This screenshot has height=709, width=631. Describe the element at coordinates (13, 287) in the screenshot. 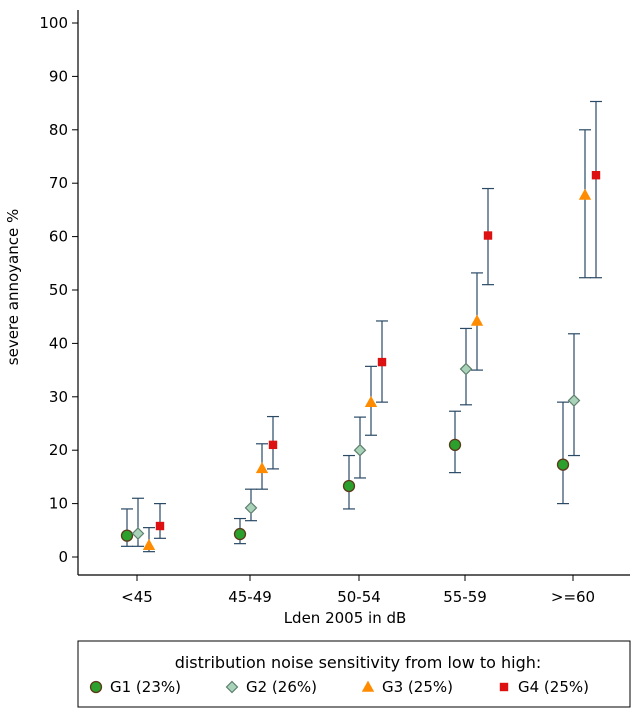

I see `y-axis-title: severe annoyance %` at that location.